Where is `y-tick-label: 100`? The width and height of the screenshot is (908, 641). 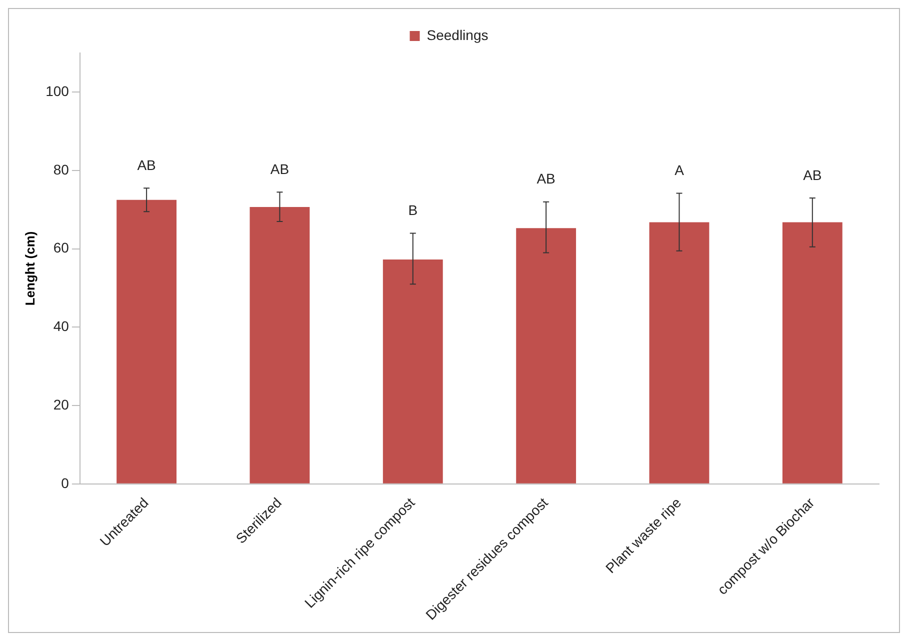 y-tick-label: 100 is located at coordinates (58, 91).